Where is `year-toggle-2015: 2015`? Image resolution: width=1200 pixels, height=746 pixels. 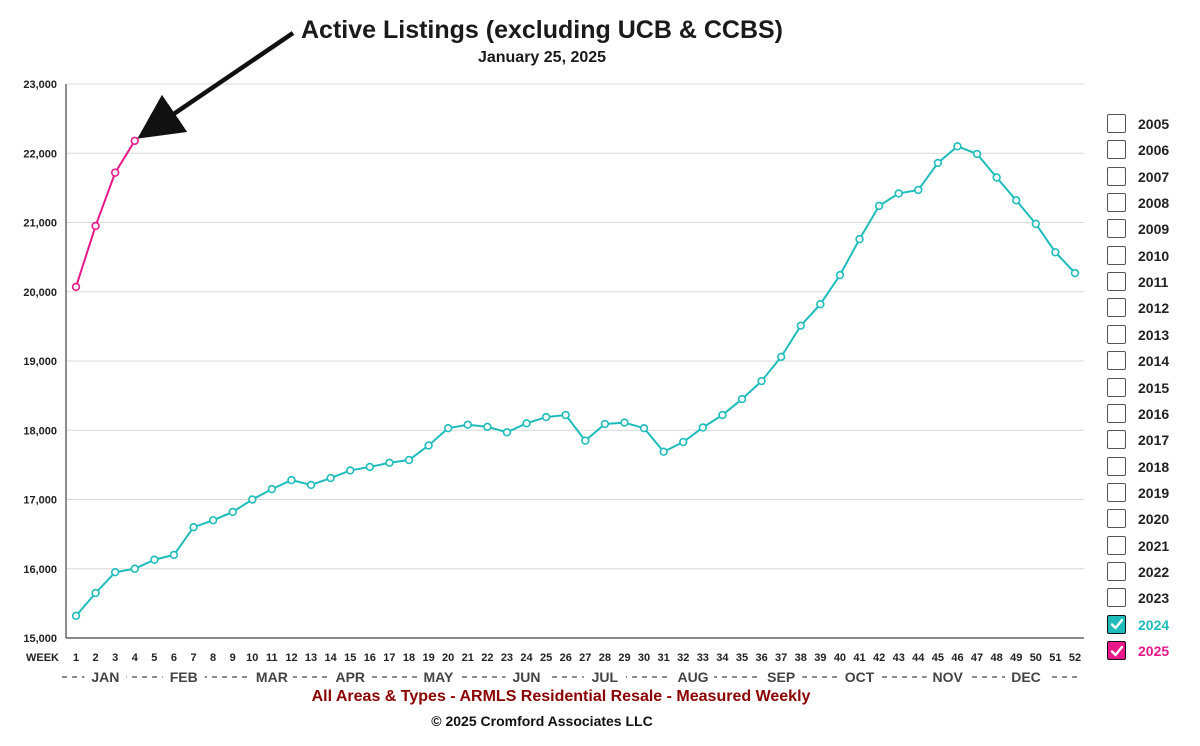 year-toggle-2015: 2015 is located at coordinates (1153, 388).